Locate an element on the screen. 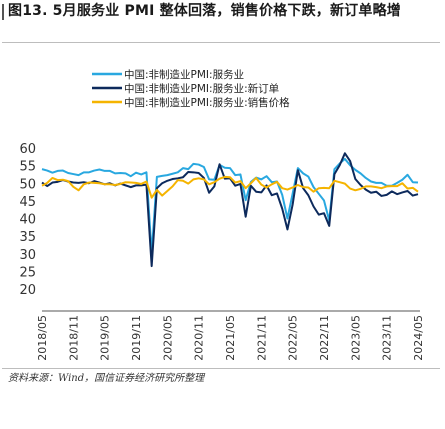 The width and height of the screenshot is (445, 429). x-tick-label: 2022/11 is located at coordinates (324, 338).